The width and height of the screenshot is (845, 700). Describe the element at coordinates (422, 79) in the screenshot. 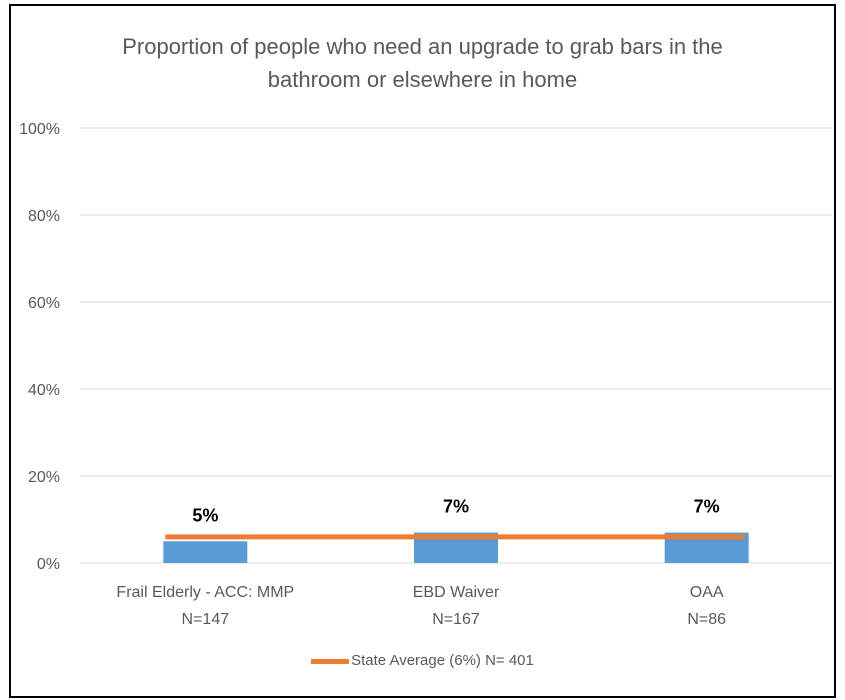

I see `chart-title-line-2: bathroom or elsewhere in home` at that location.